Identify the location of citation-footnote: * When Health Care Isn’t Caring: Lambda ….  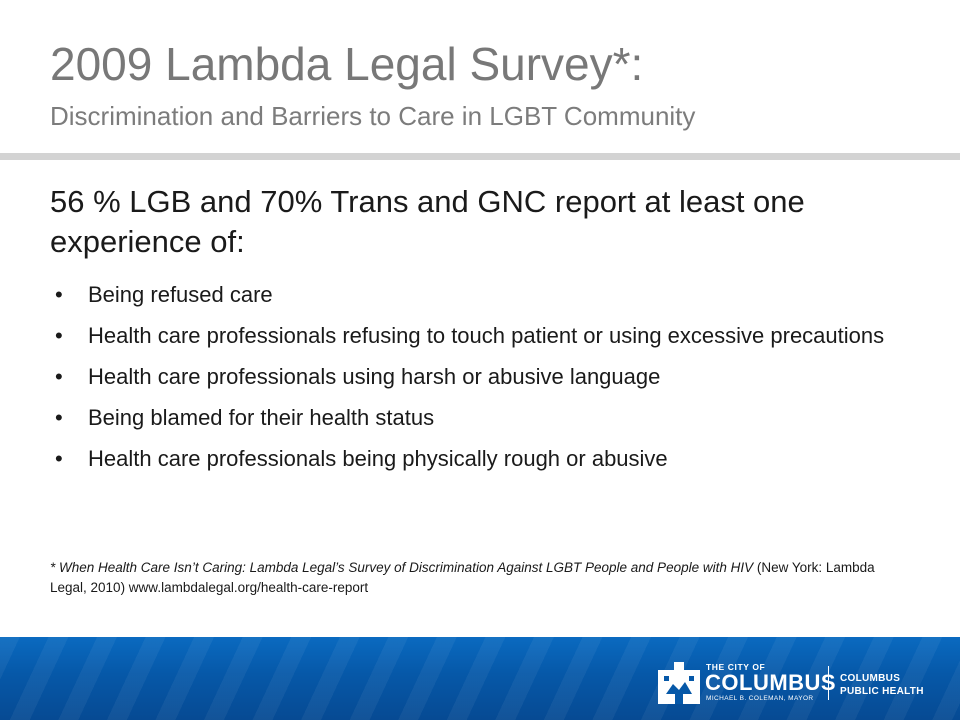
(480, 578).